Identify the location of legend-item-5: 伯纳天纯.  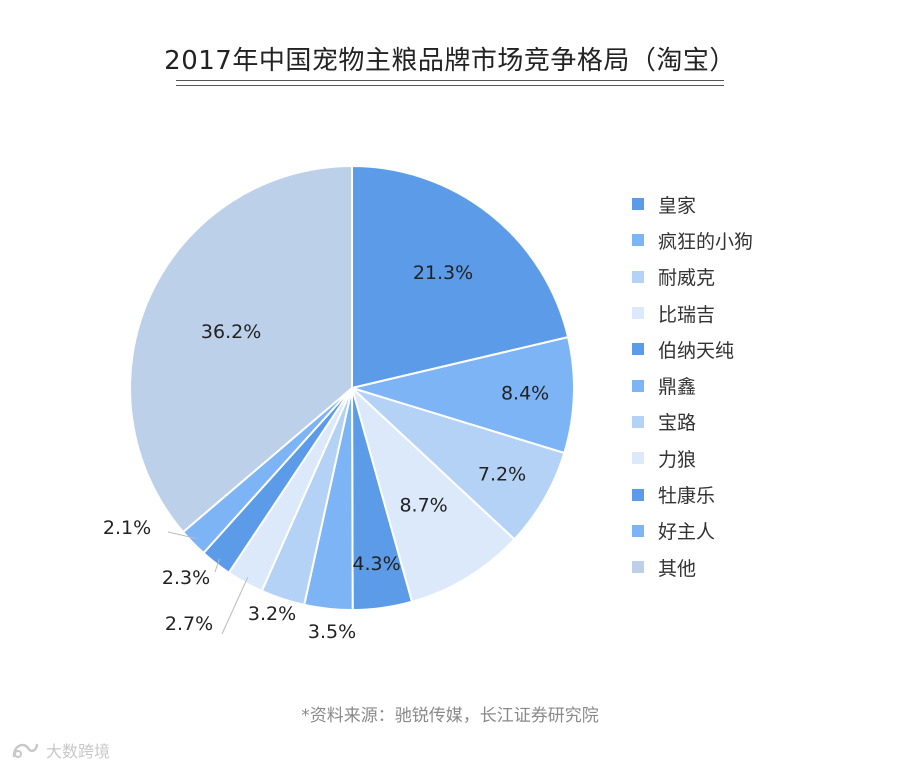
(692, 349).